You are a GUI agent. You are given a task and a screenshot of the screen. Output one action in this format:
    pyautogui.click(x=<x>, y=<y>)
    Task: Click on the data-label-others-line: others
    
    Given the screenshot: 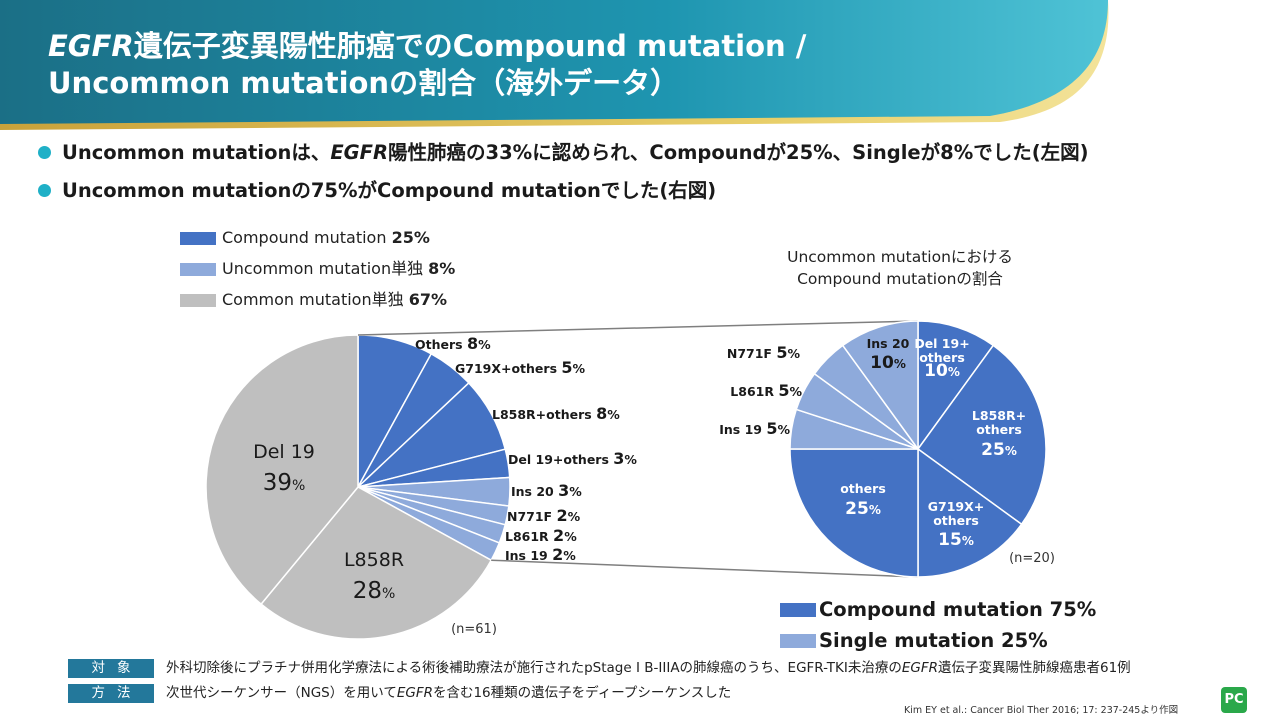 What is the action you would take?
    pyautogui.click(x=863, y=488)
    